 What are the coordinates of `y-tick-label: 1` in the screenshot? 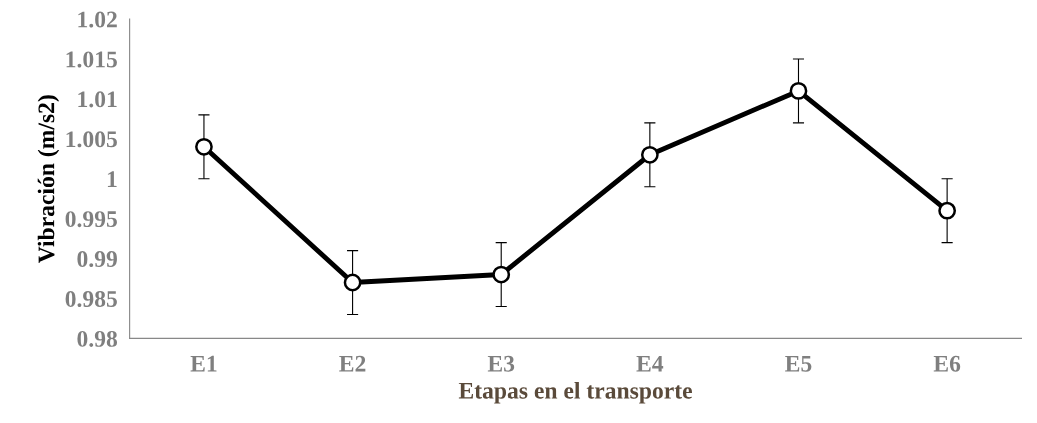 It's located at (112, 179).